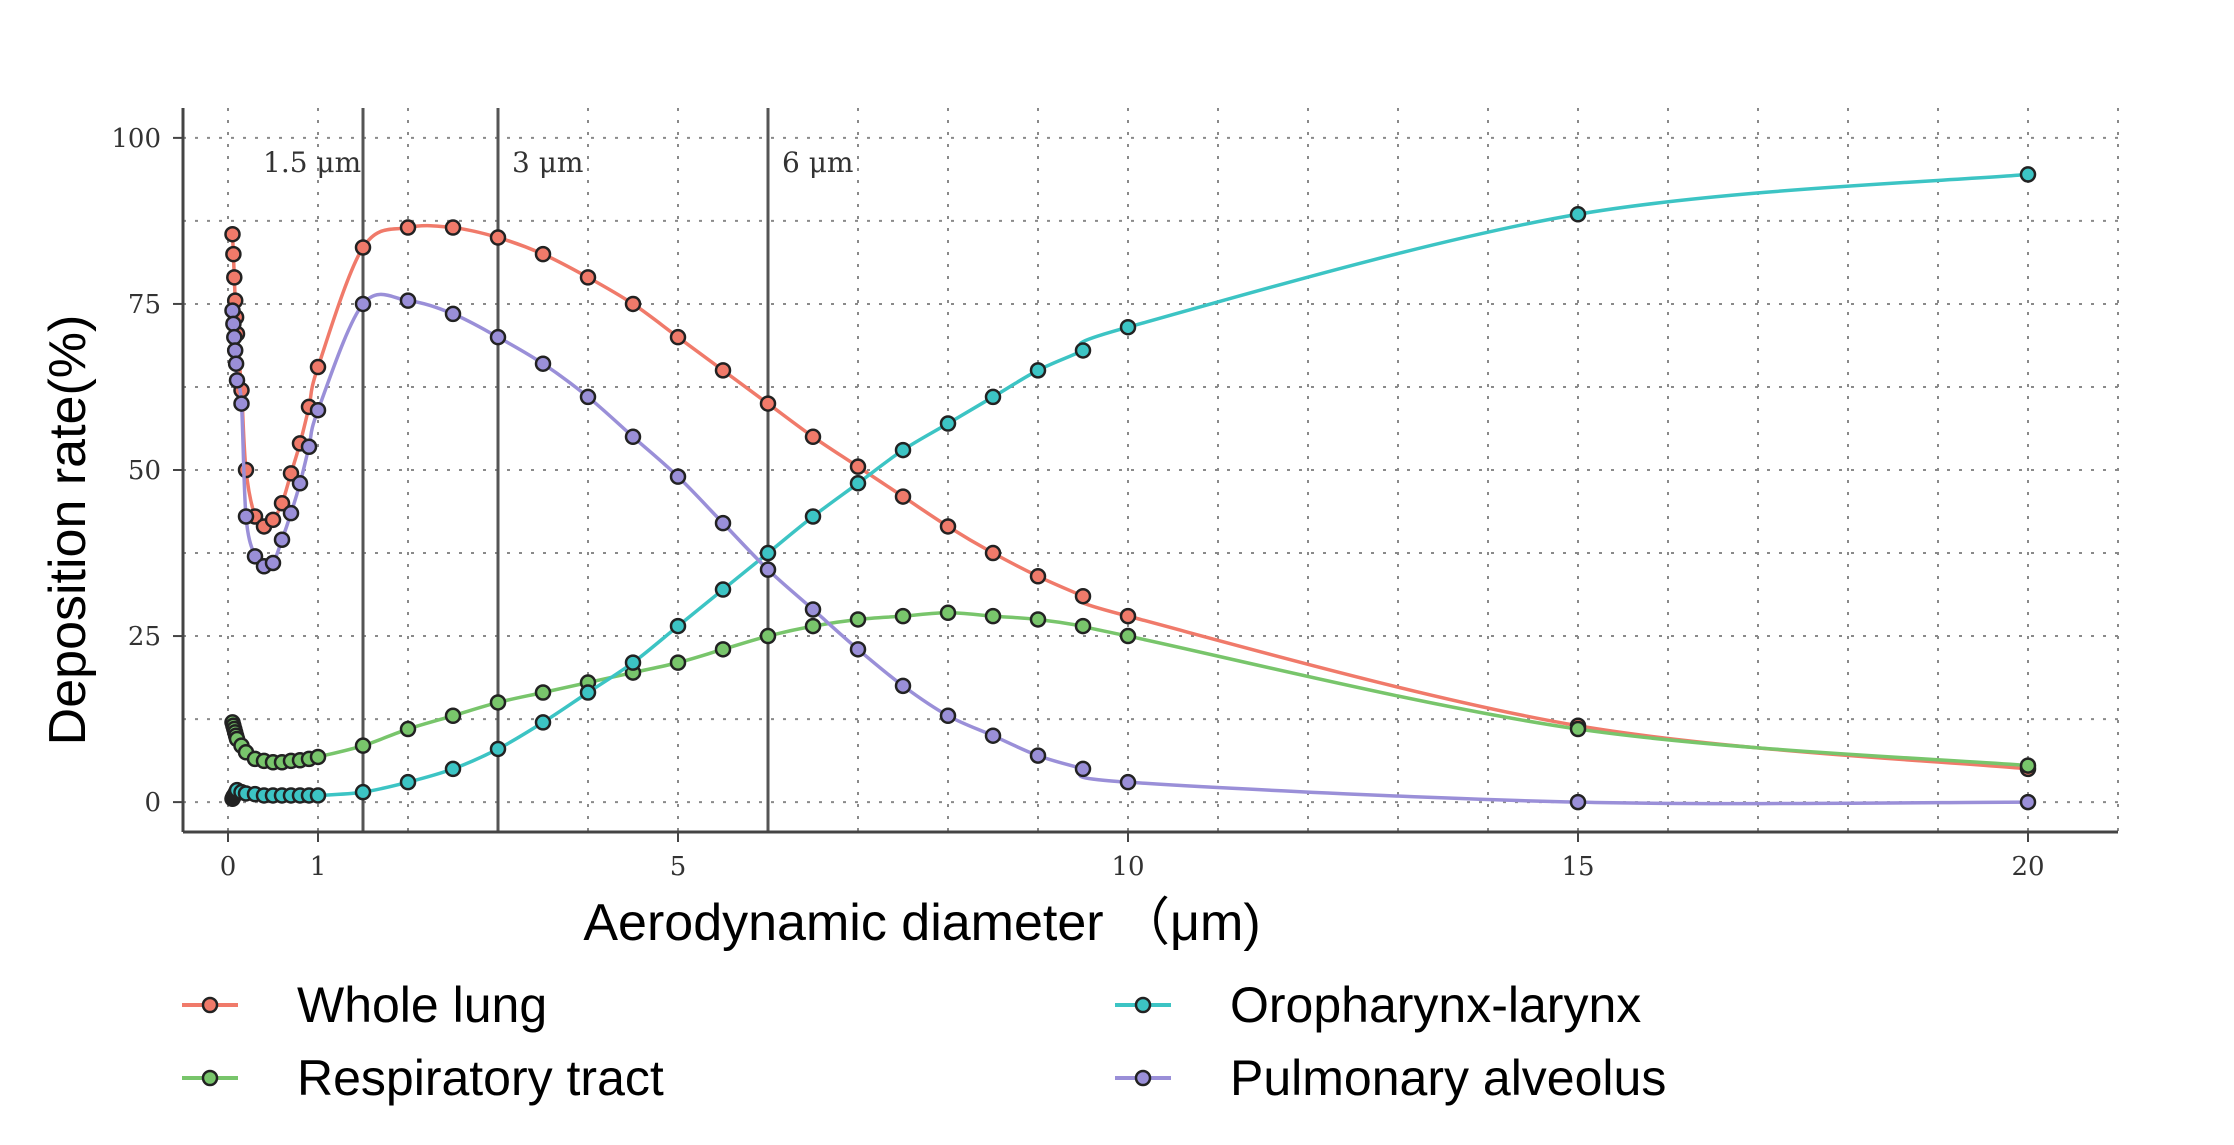  Describe the element at coordinates (422, 1005) in the screenshot. I see `legend-label: Whole lung` at that location.